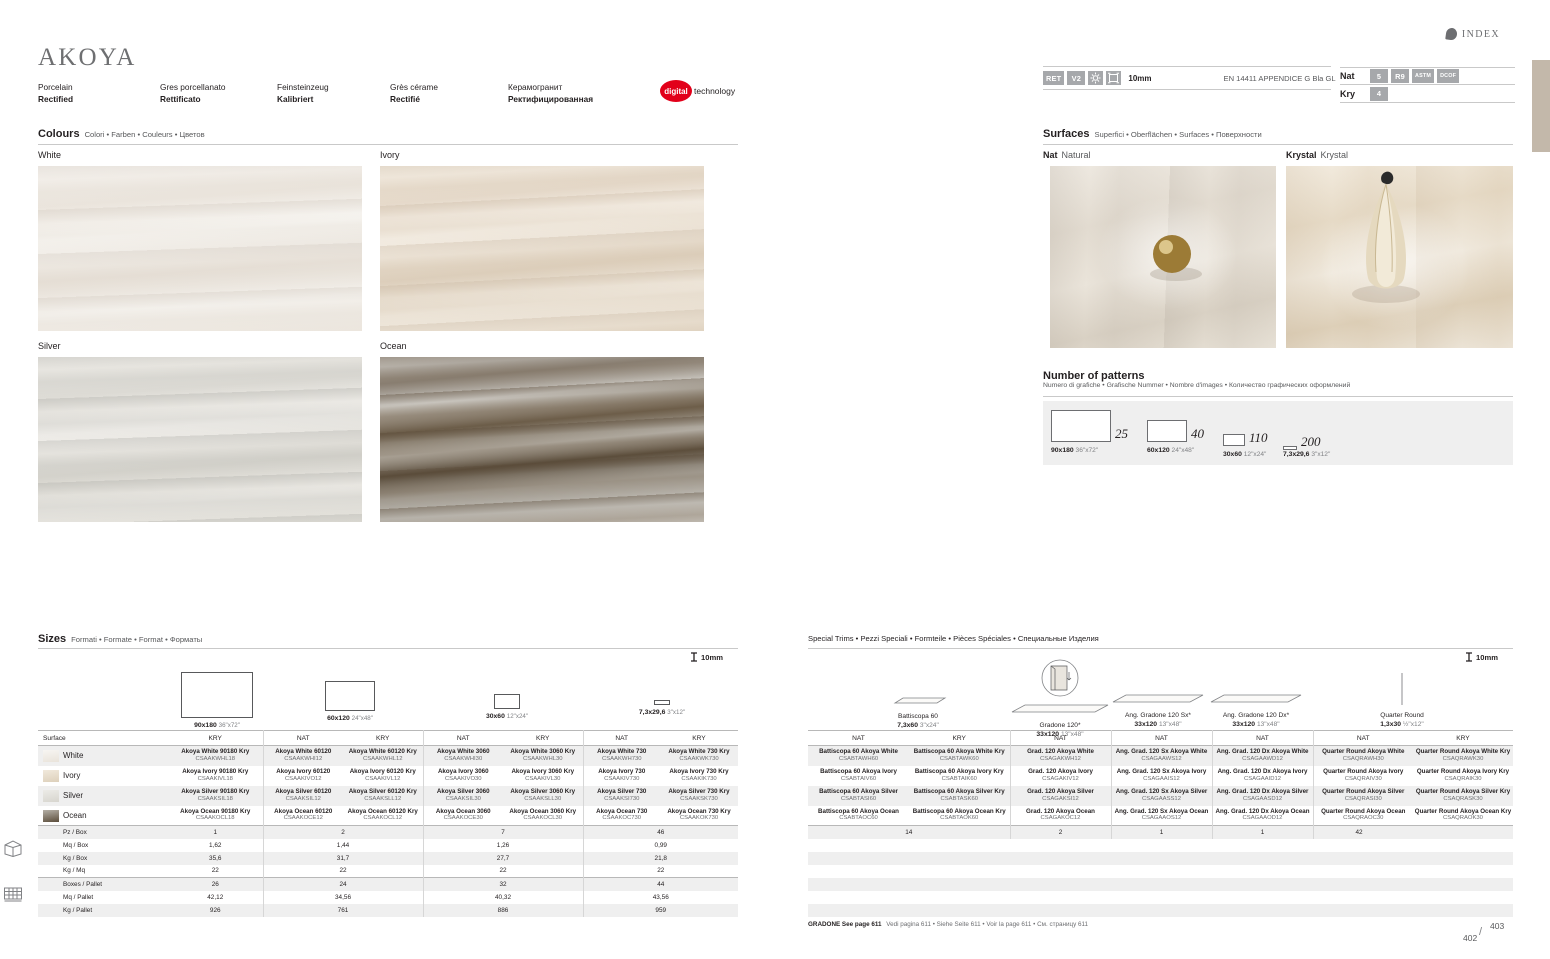  I want to click on trim-finish-battiscopa-nat: NAT, so click(858, 738).